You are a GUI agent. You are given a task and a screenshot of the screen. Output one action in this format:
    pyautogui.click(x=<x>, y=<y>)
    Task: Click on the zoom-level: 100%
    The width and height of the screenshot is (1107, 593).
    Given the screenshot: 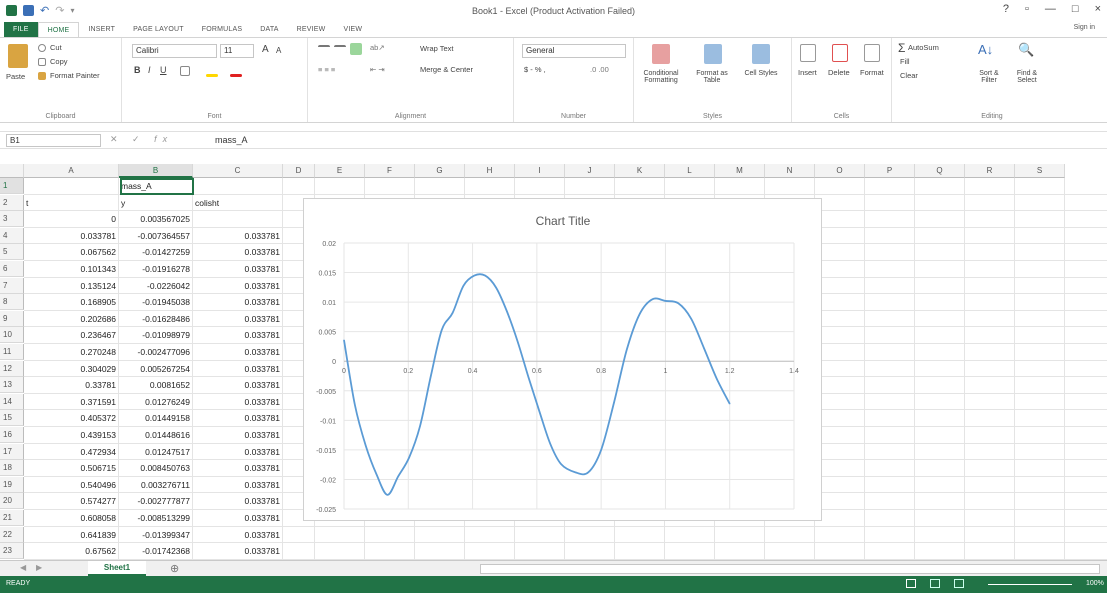 What is the action you would take?
    pyautogui.click(x=1095, y=583)
    